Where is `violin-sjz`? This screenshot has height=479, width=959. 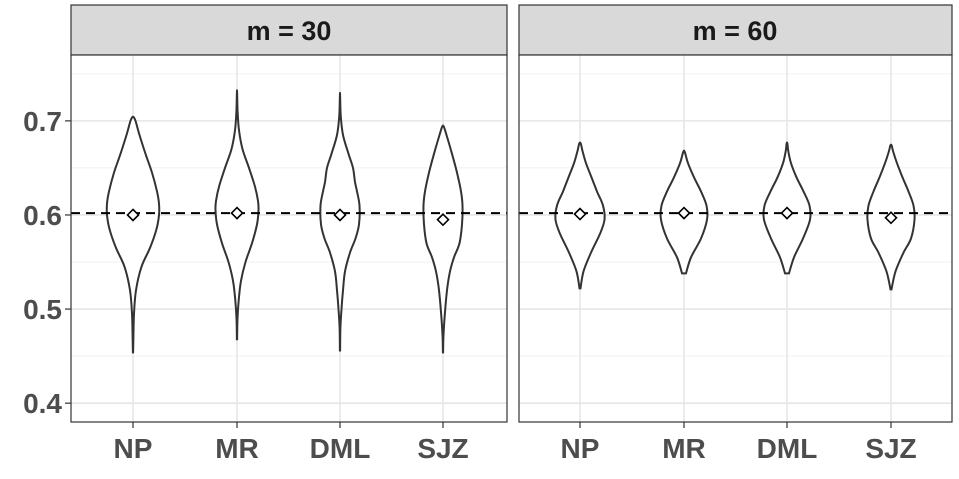
violin-sjz is located at coordinates (443, 239).